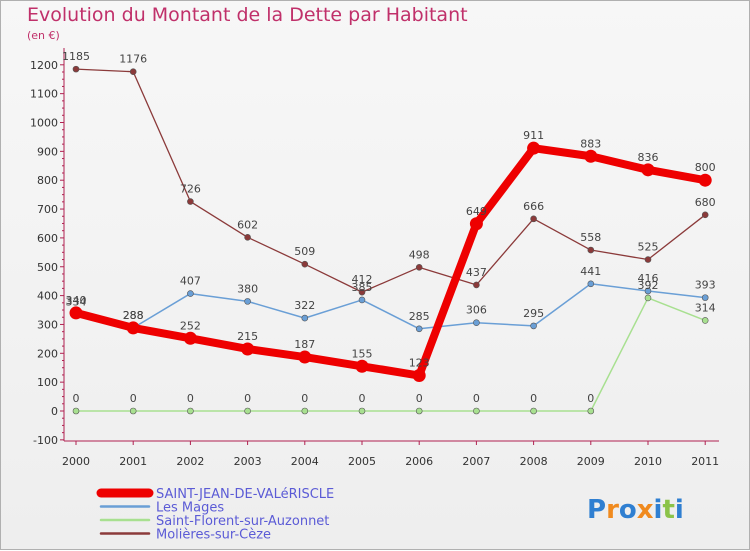 The height and width of the screenshot is (551, 750). Describe the element at coordinates (47, 382) in the screenshot. I see `y-tick-label: 100` at that location.